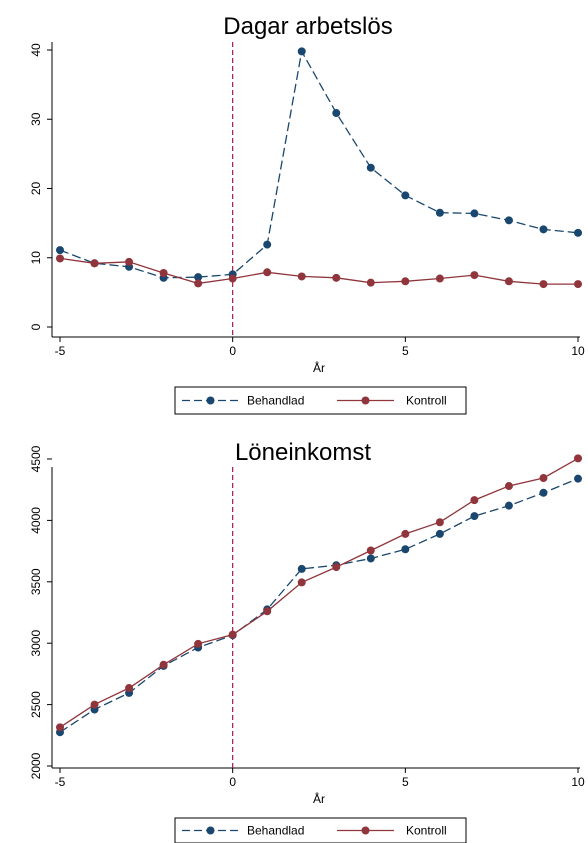 This screenshot has width=588, height=843. Describe the element at coordinates (36, 704) in the screenshot. I see `y-tick-label: 2500` at that location.